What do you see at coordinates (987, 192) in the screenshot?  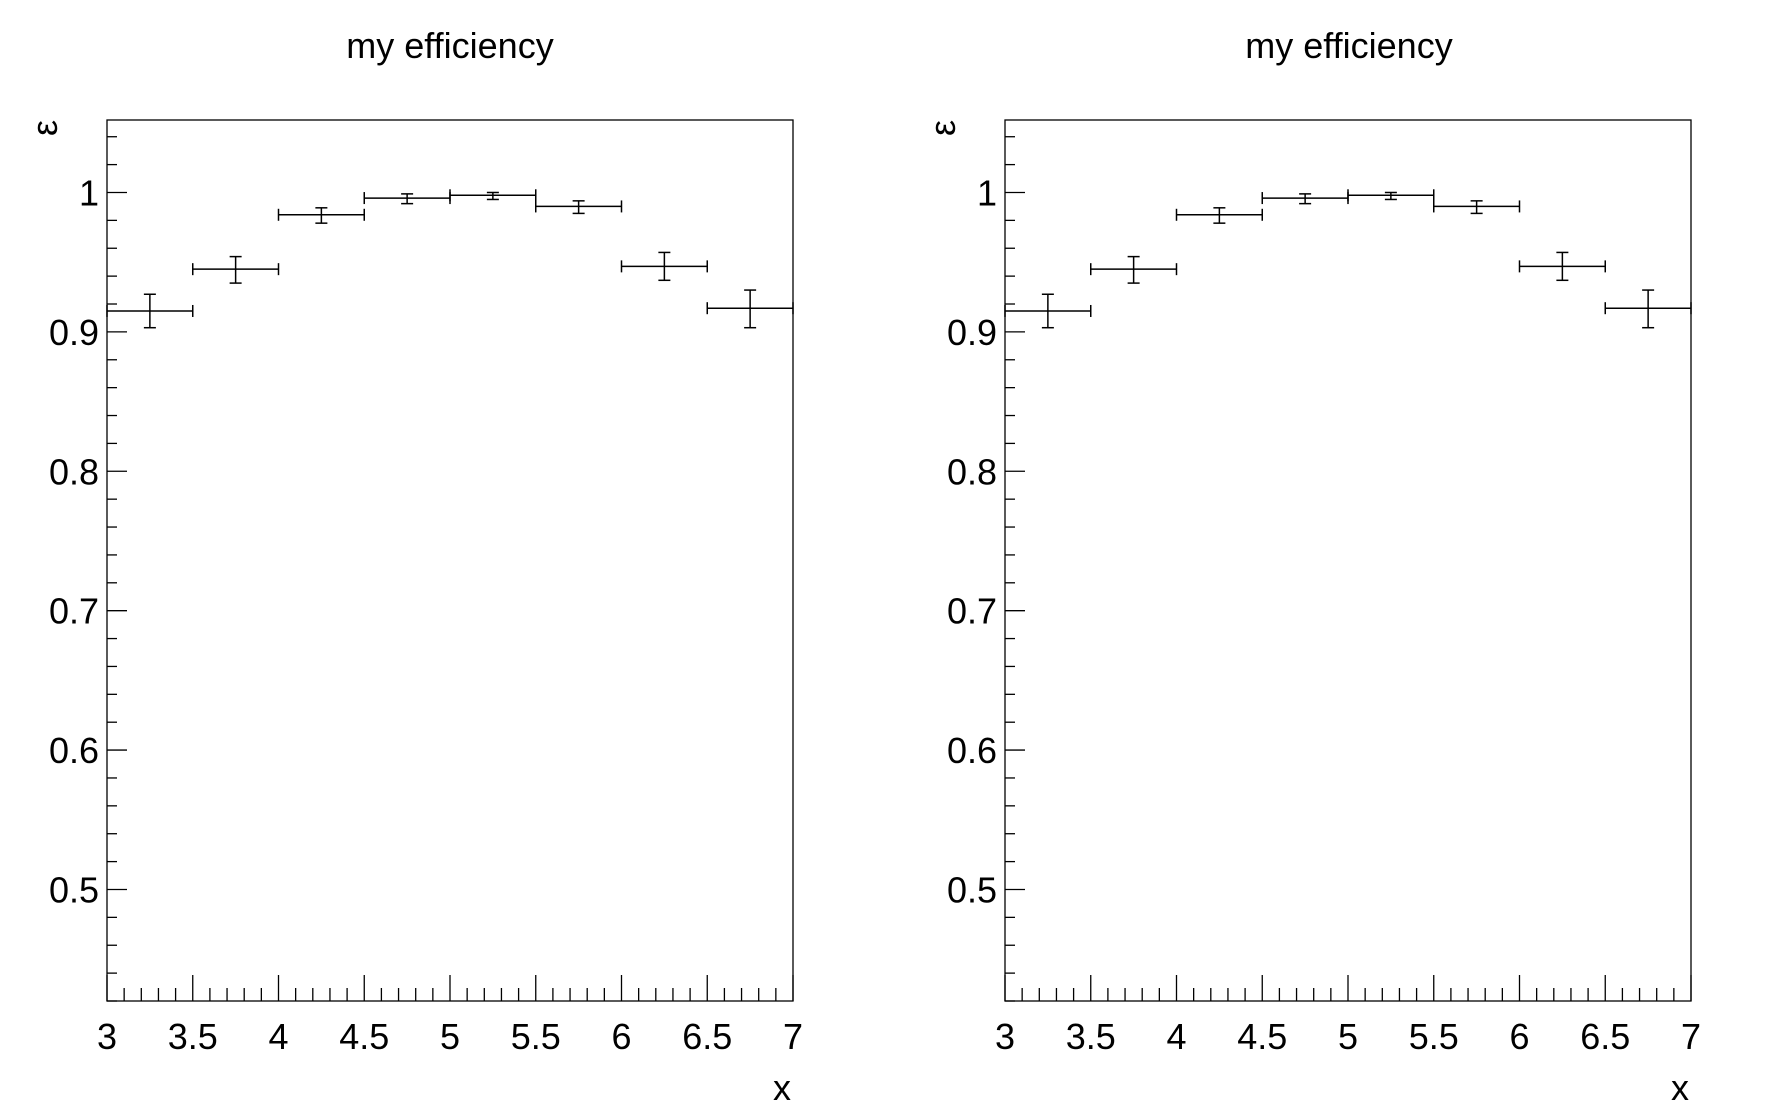 I see `right-y-tick-label-1: 1` at bounding box center [987, 192].